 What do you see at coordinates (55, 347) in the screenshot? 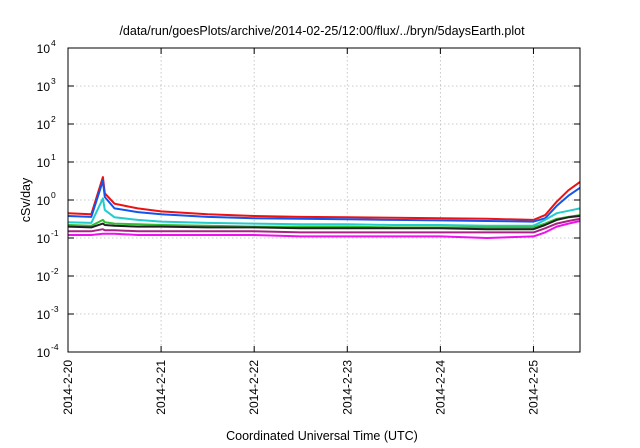
I see `y-tick-label-exponent: -4` at bounding box center [55, 347].